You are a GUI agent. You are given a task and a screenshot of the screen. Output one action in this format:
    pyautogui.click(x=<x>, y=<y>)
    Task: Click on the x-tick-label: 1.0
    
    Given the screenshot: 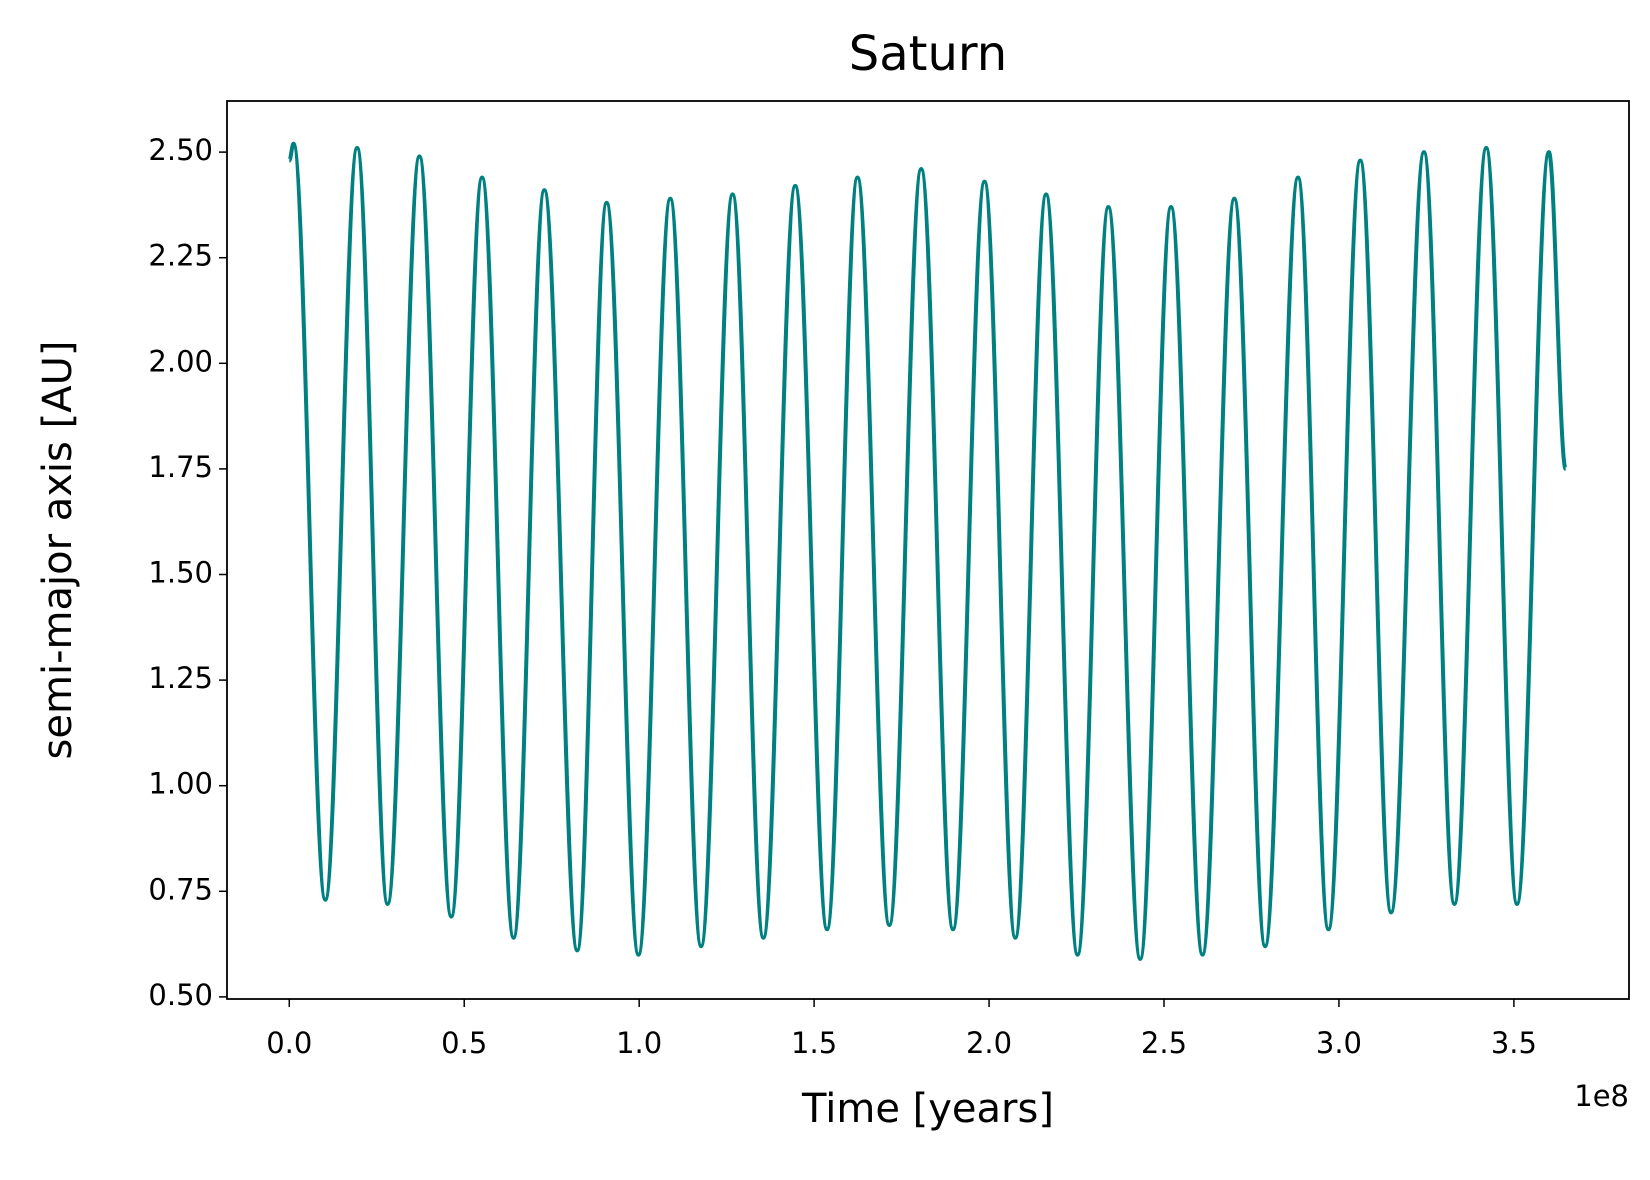 What is the action you would take?
    pyautogui.click(x=639, y=1043)
    